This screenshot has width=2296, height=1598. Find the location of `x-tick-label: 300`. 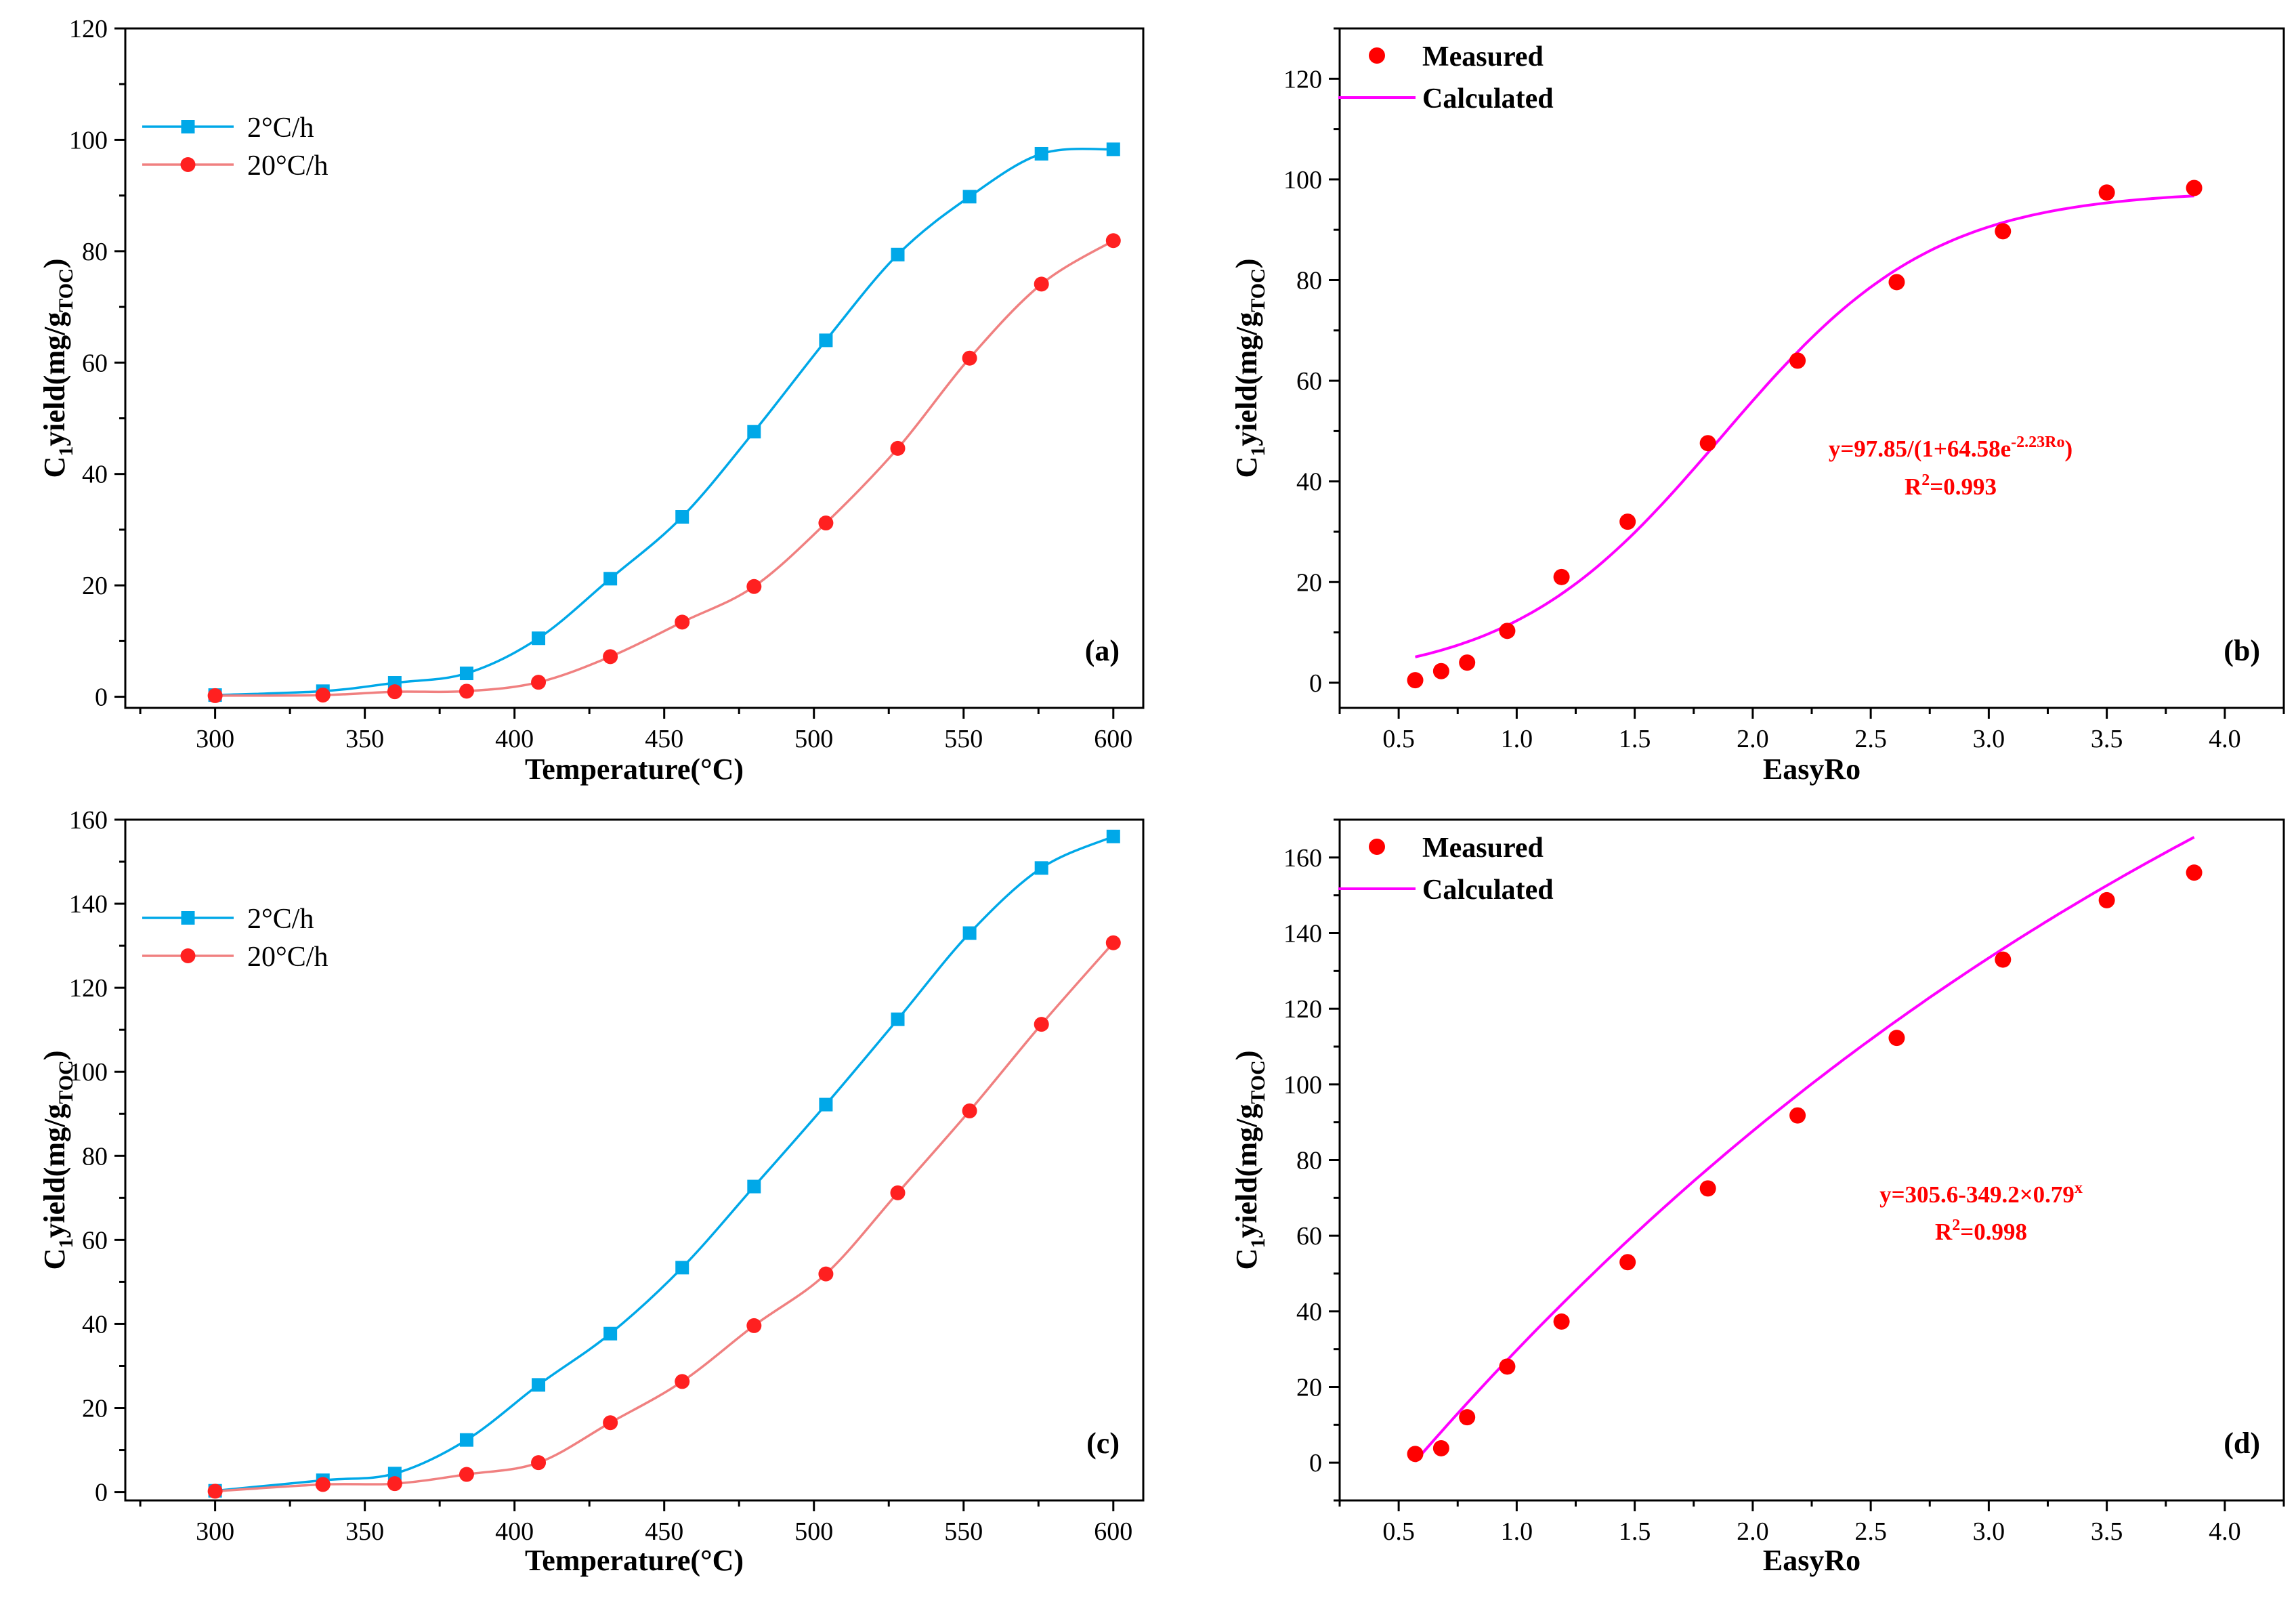

x-tick-label: 300 is located at coordinates (215, 739).